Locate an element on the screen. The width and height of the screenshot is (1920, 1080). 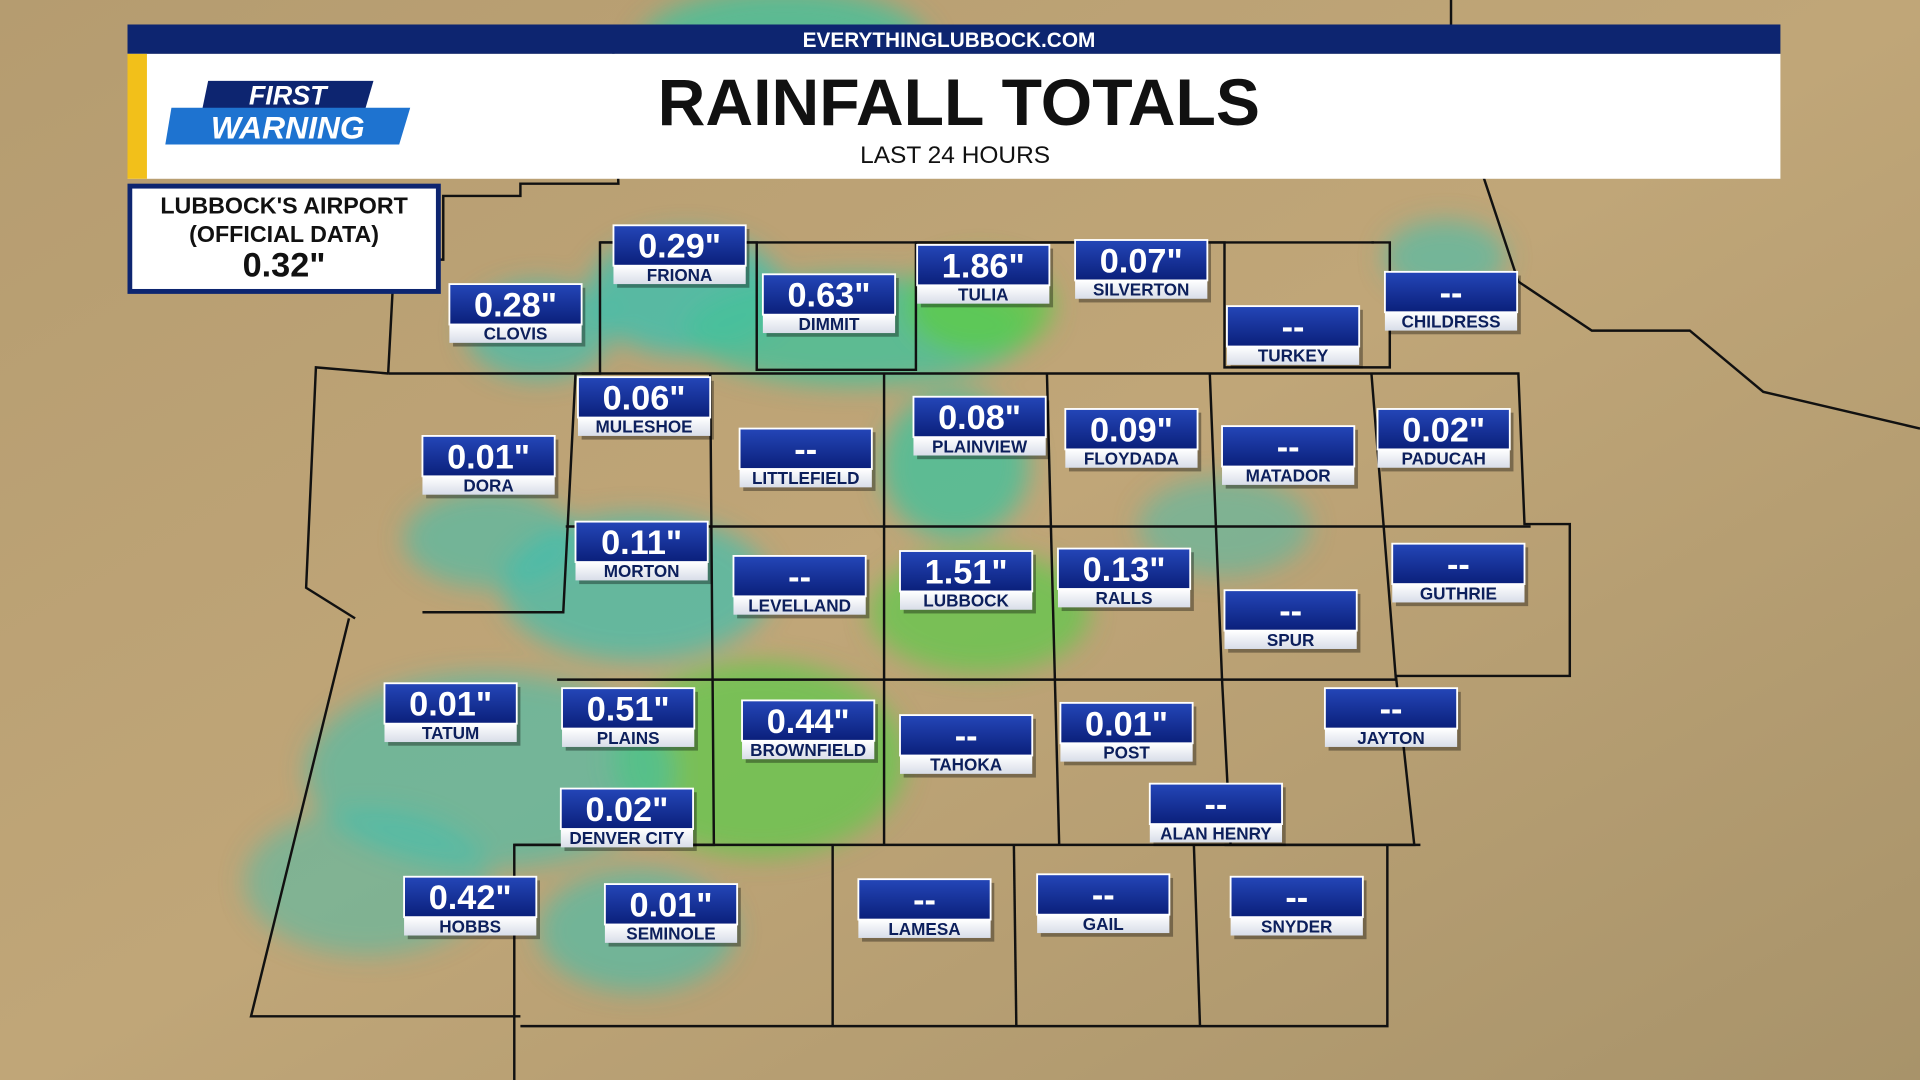
station-name: TATUM is located at coordinates (450, 733).